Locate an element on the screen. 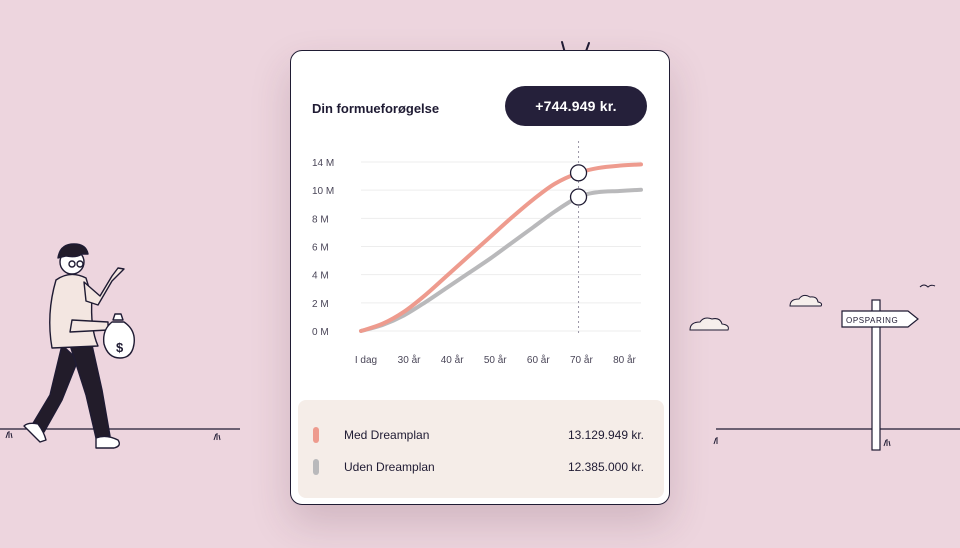 This screenshot has height=548, width=960. y-tick-label: 6 M is located at coordinates (320, 248).